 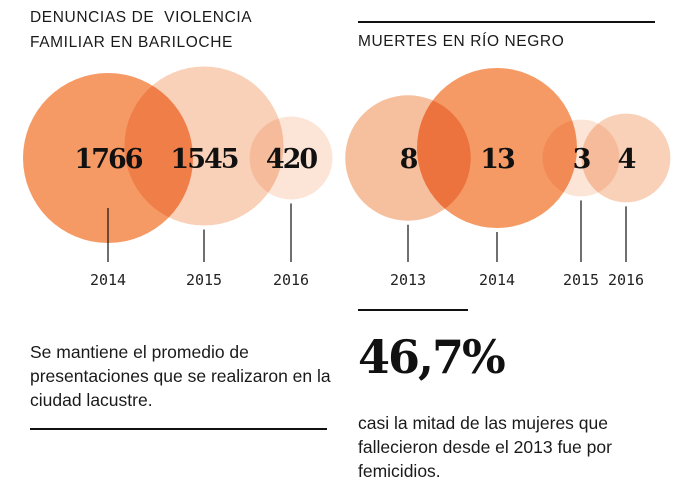 I want to click on bubble-value-2016: 4, so click(x=627, y=159).